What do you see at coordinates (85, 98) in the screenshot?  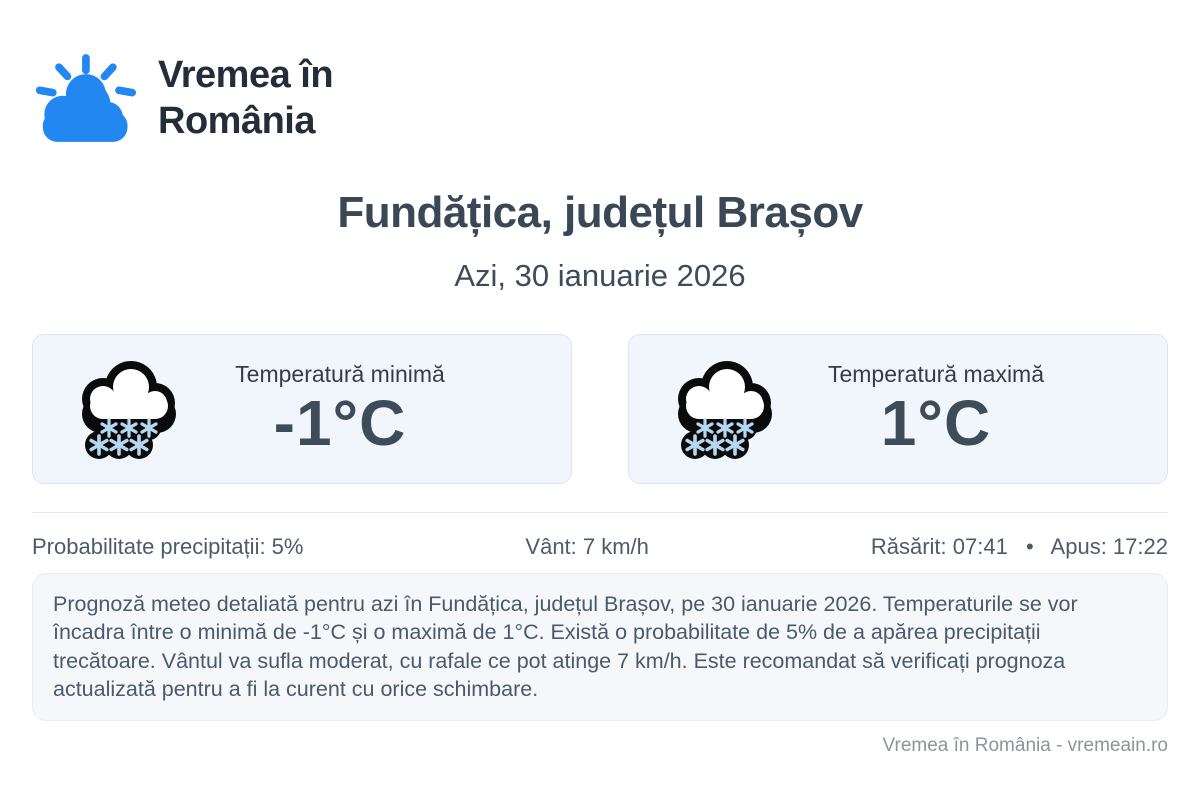 I see `sun-cloud-logo-icon` at bounding box center [85, 98].